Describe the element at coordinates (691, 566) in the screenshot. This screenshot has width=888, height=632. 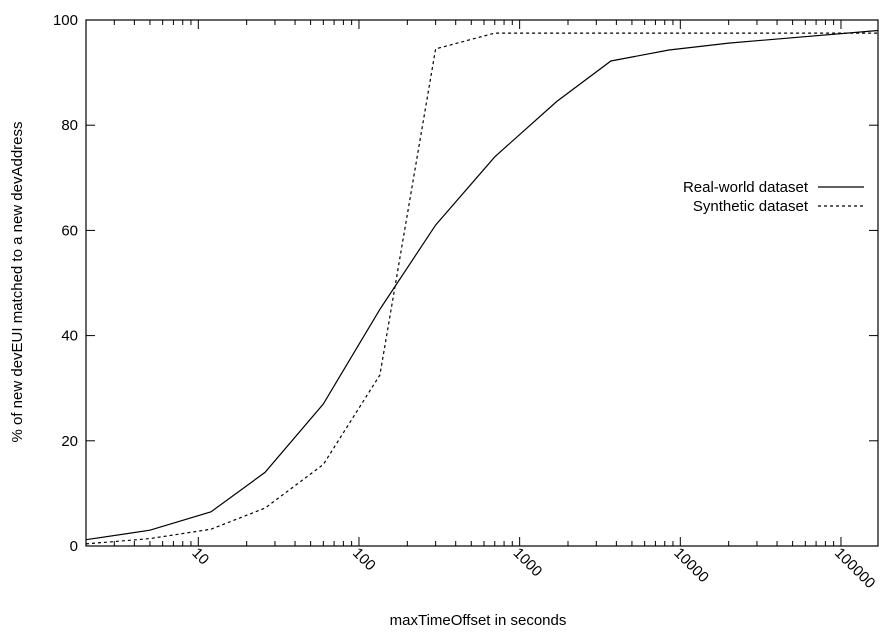
I see `x-tick-label: 10000` at that location.